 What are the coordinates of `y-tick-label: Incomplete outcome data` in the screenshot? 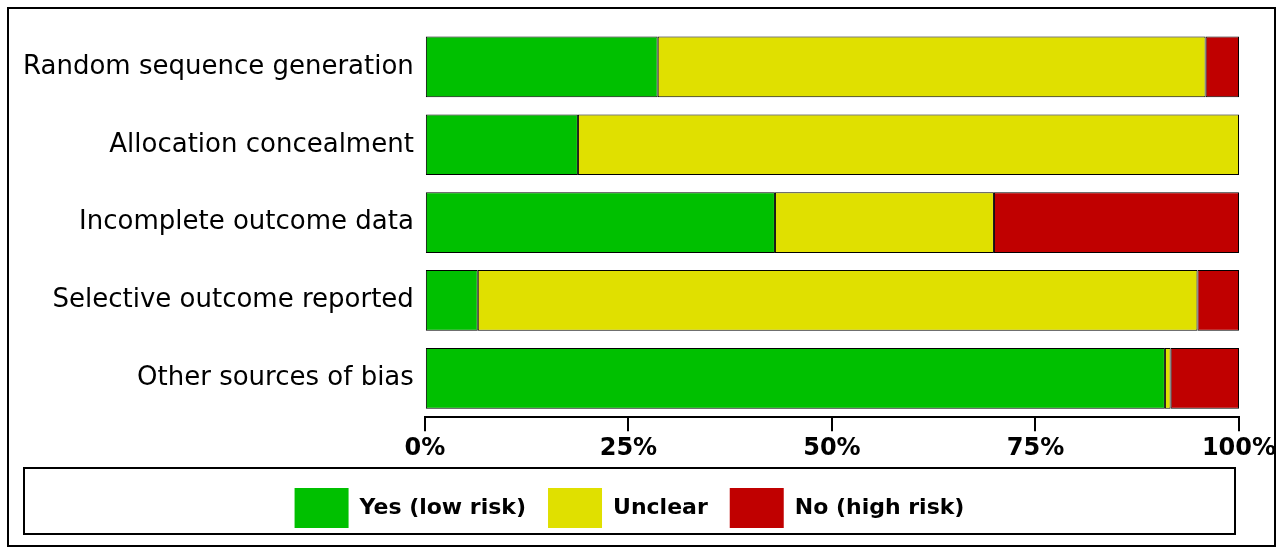 It's located at (246, 220).